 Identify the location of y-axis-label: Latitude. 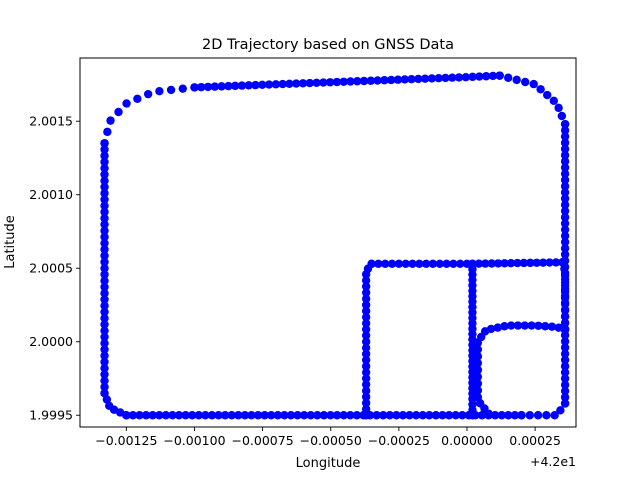
(10, 242).